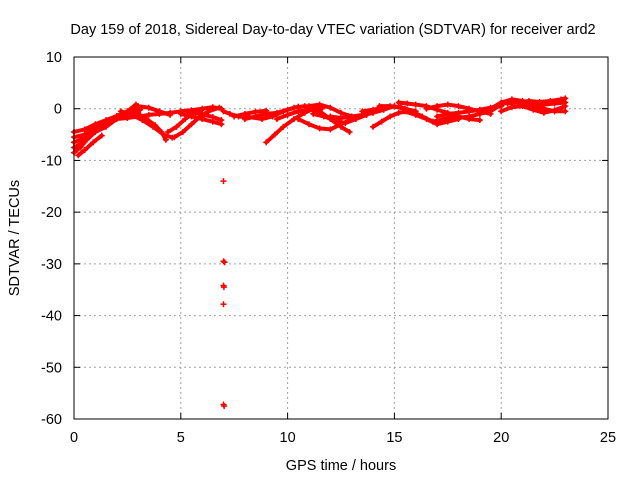 This screenshot has width=640, height=480. I want to click on x-tick-label: 15, so click(394, 438).